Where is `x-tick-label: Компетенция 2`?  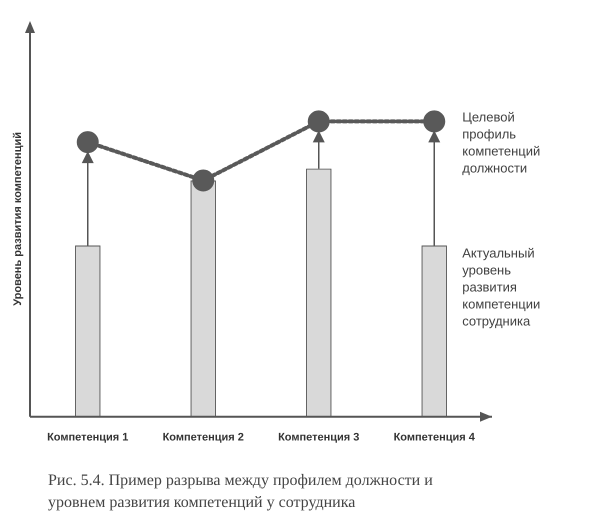
x-tick-label: Компетенция 2 is located at coordinates (203, 437).